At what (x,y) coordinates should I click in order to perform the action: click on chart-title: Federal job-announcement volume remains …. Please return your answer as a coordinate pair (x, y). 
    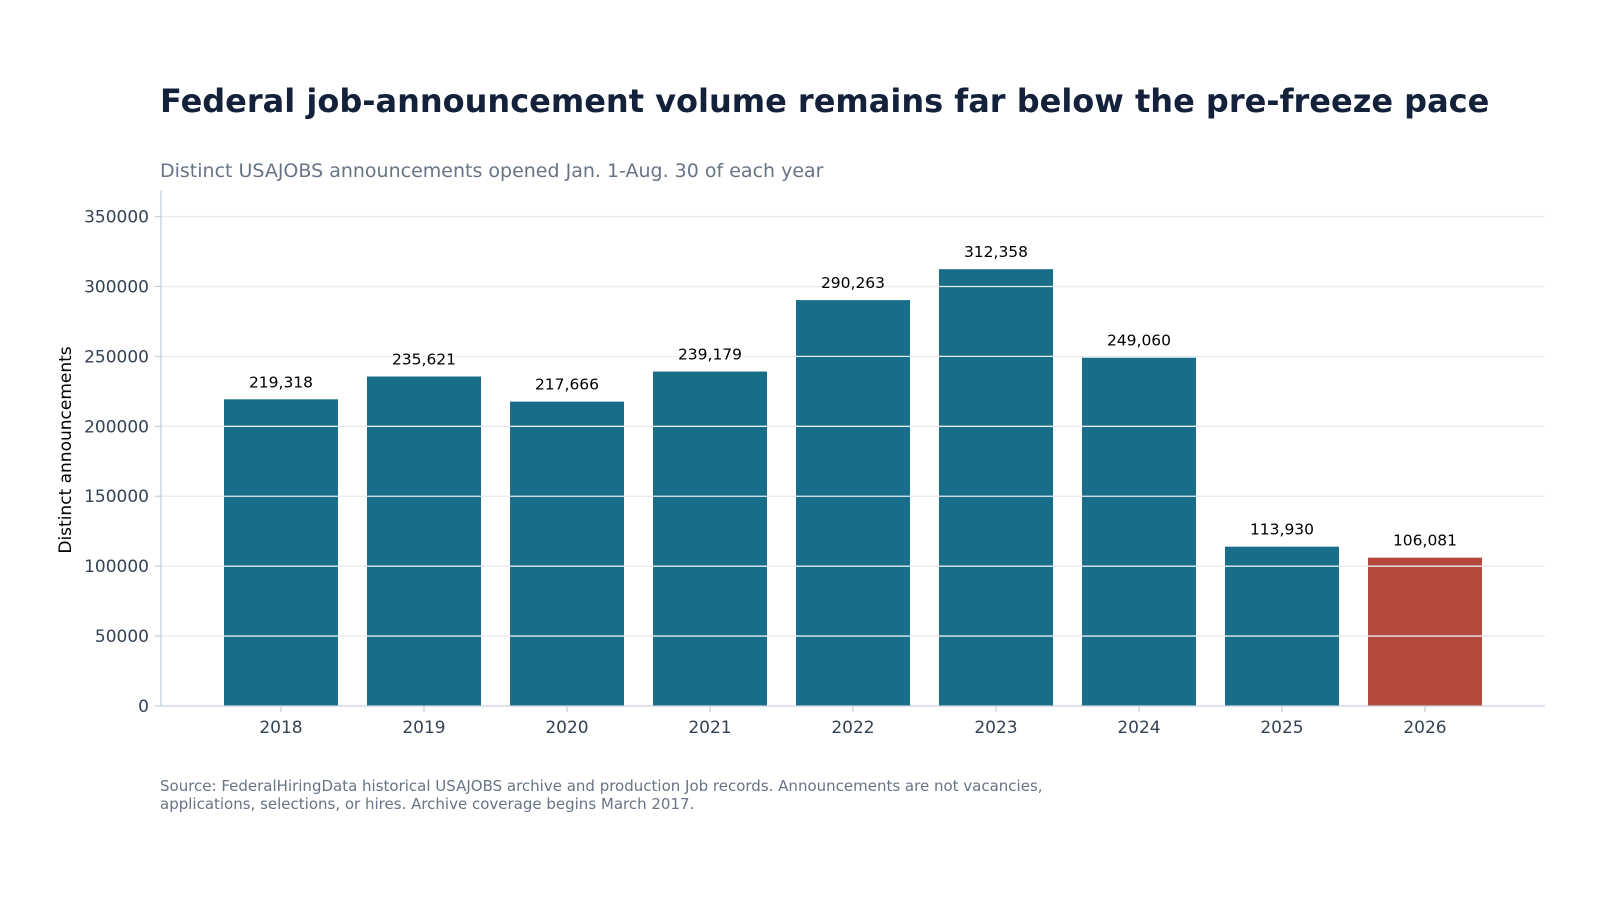
    Looking at the image, I should click on (825, 101).